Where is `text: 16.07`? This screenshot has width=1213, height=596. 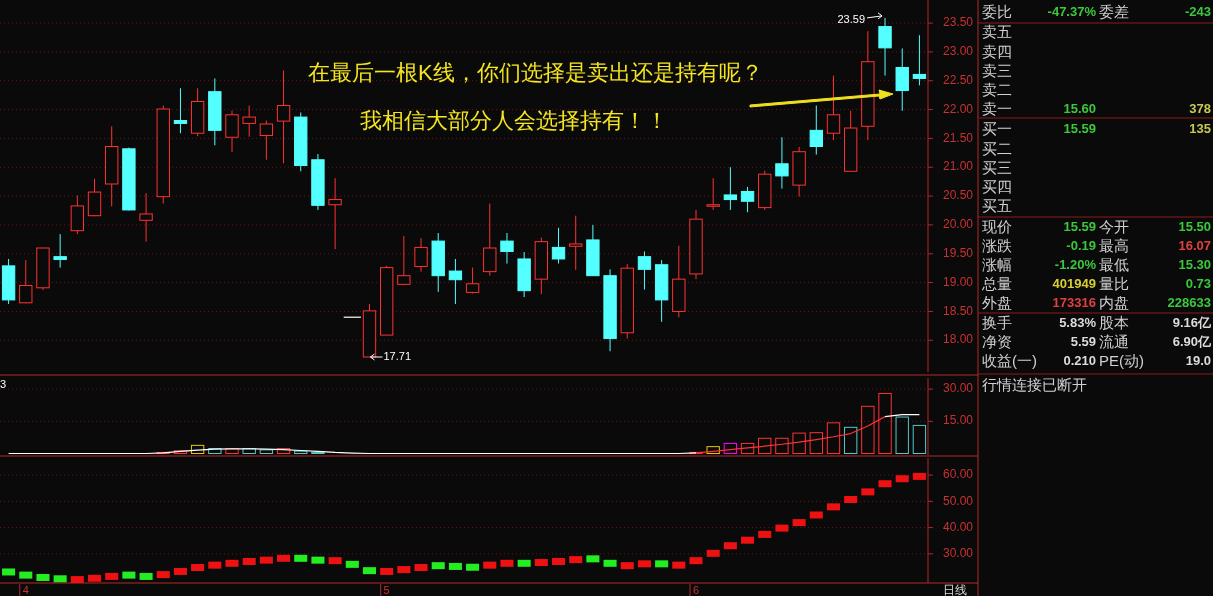 text: 16.07 is located at coordinates (1194, 246).